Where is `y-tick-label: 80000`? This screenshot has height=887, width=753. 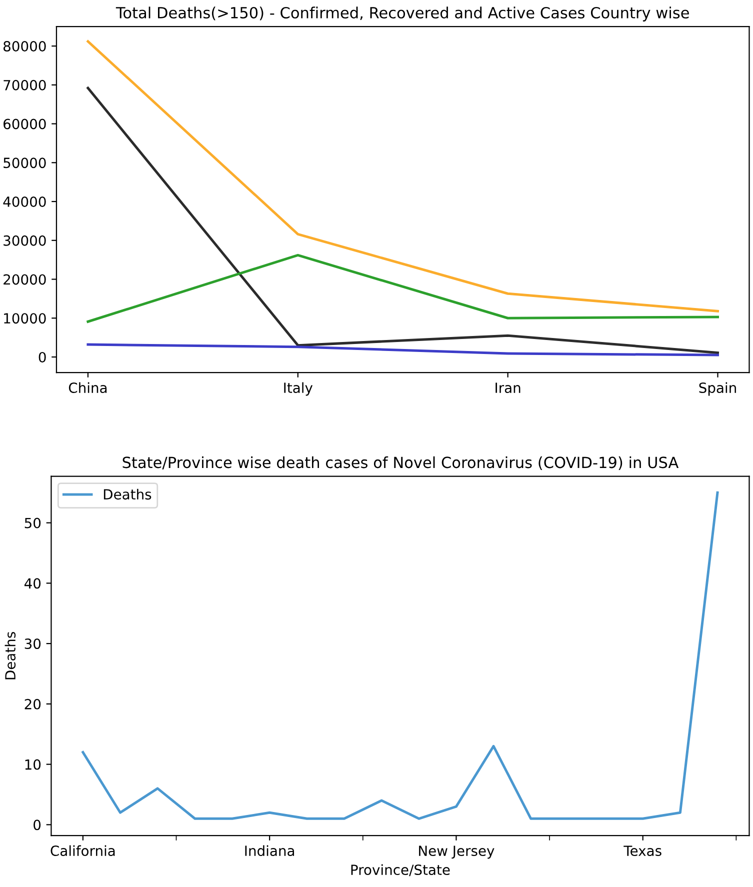
y-tick-label: 80000 is located at coordinates (25, 46).